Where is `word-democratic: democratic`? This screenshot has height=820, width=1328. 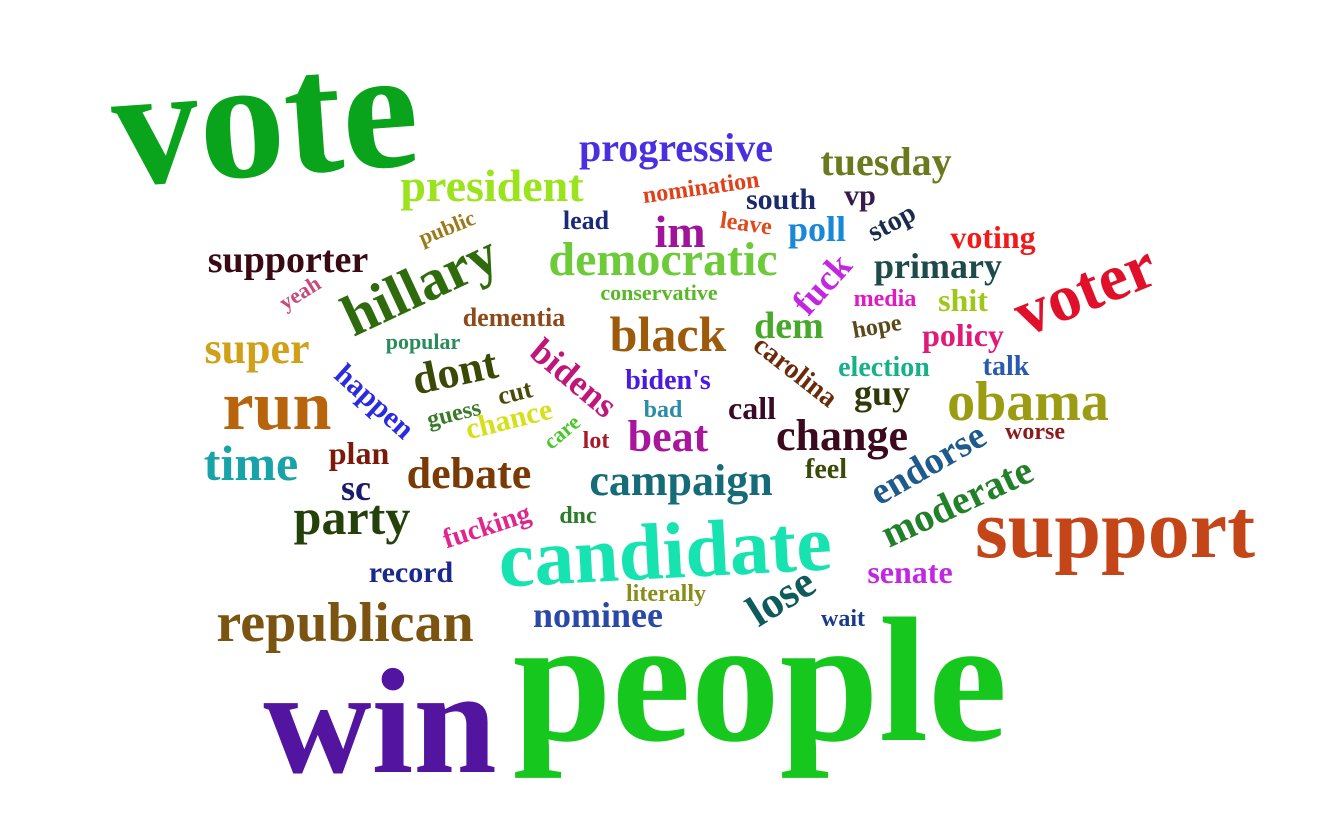
word-democratic: democratic is located at coordinates (663, 259).